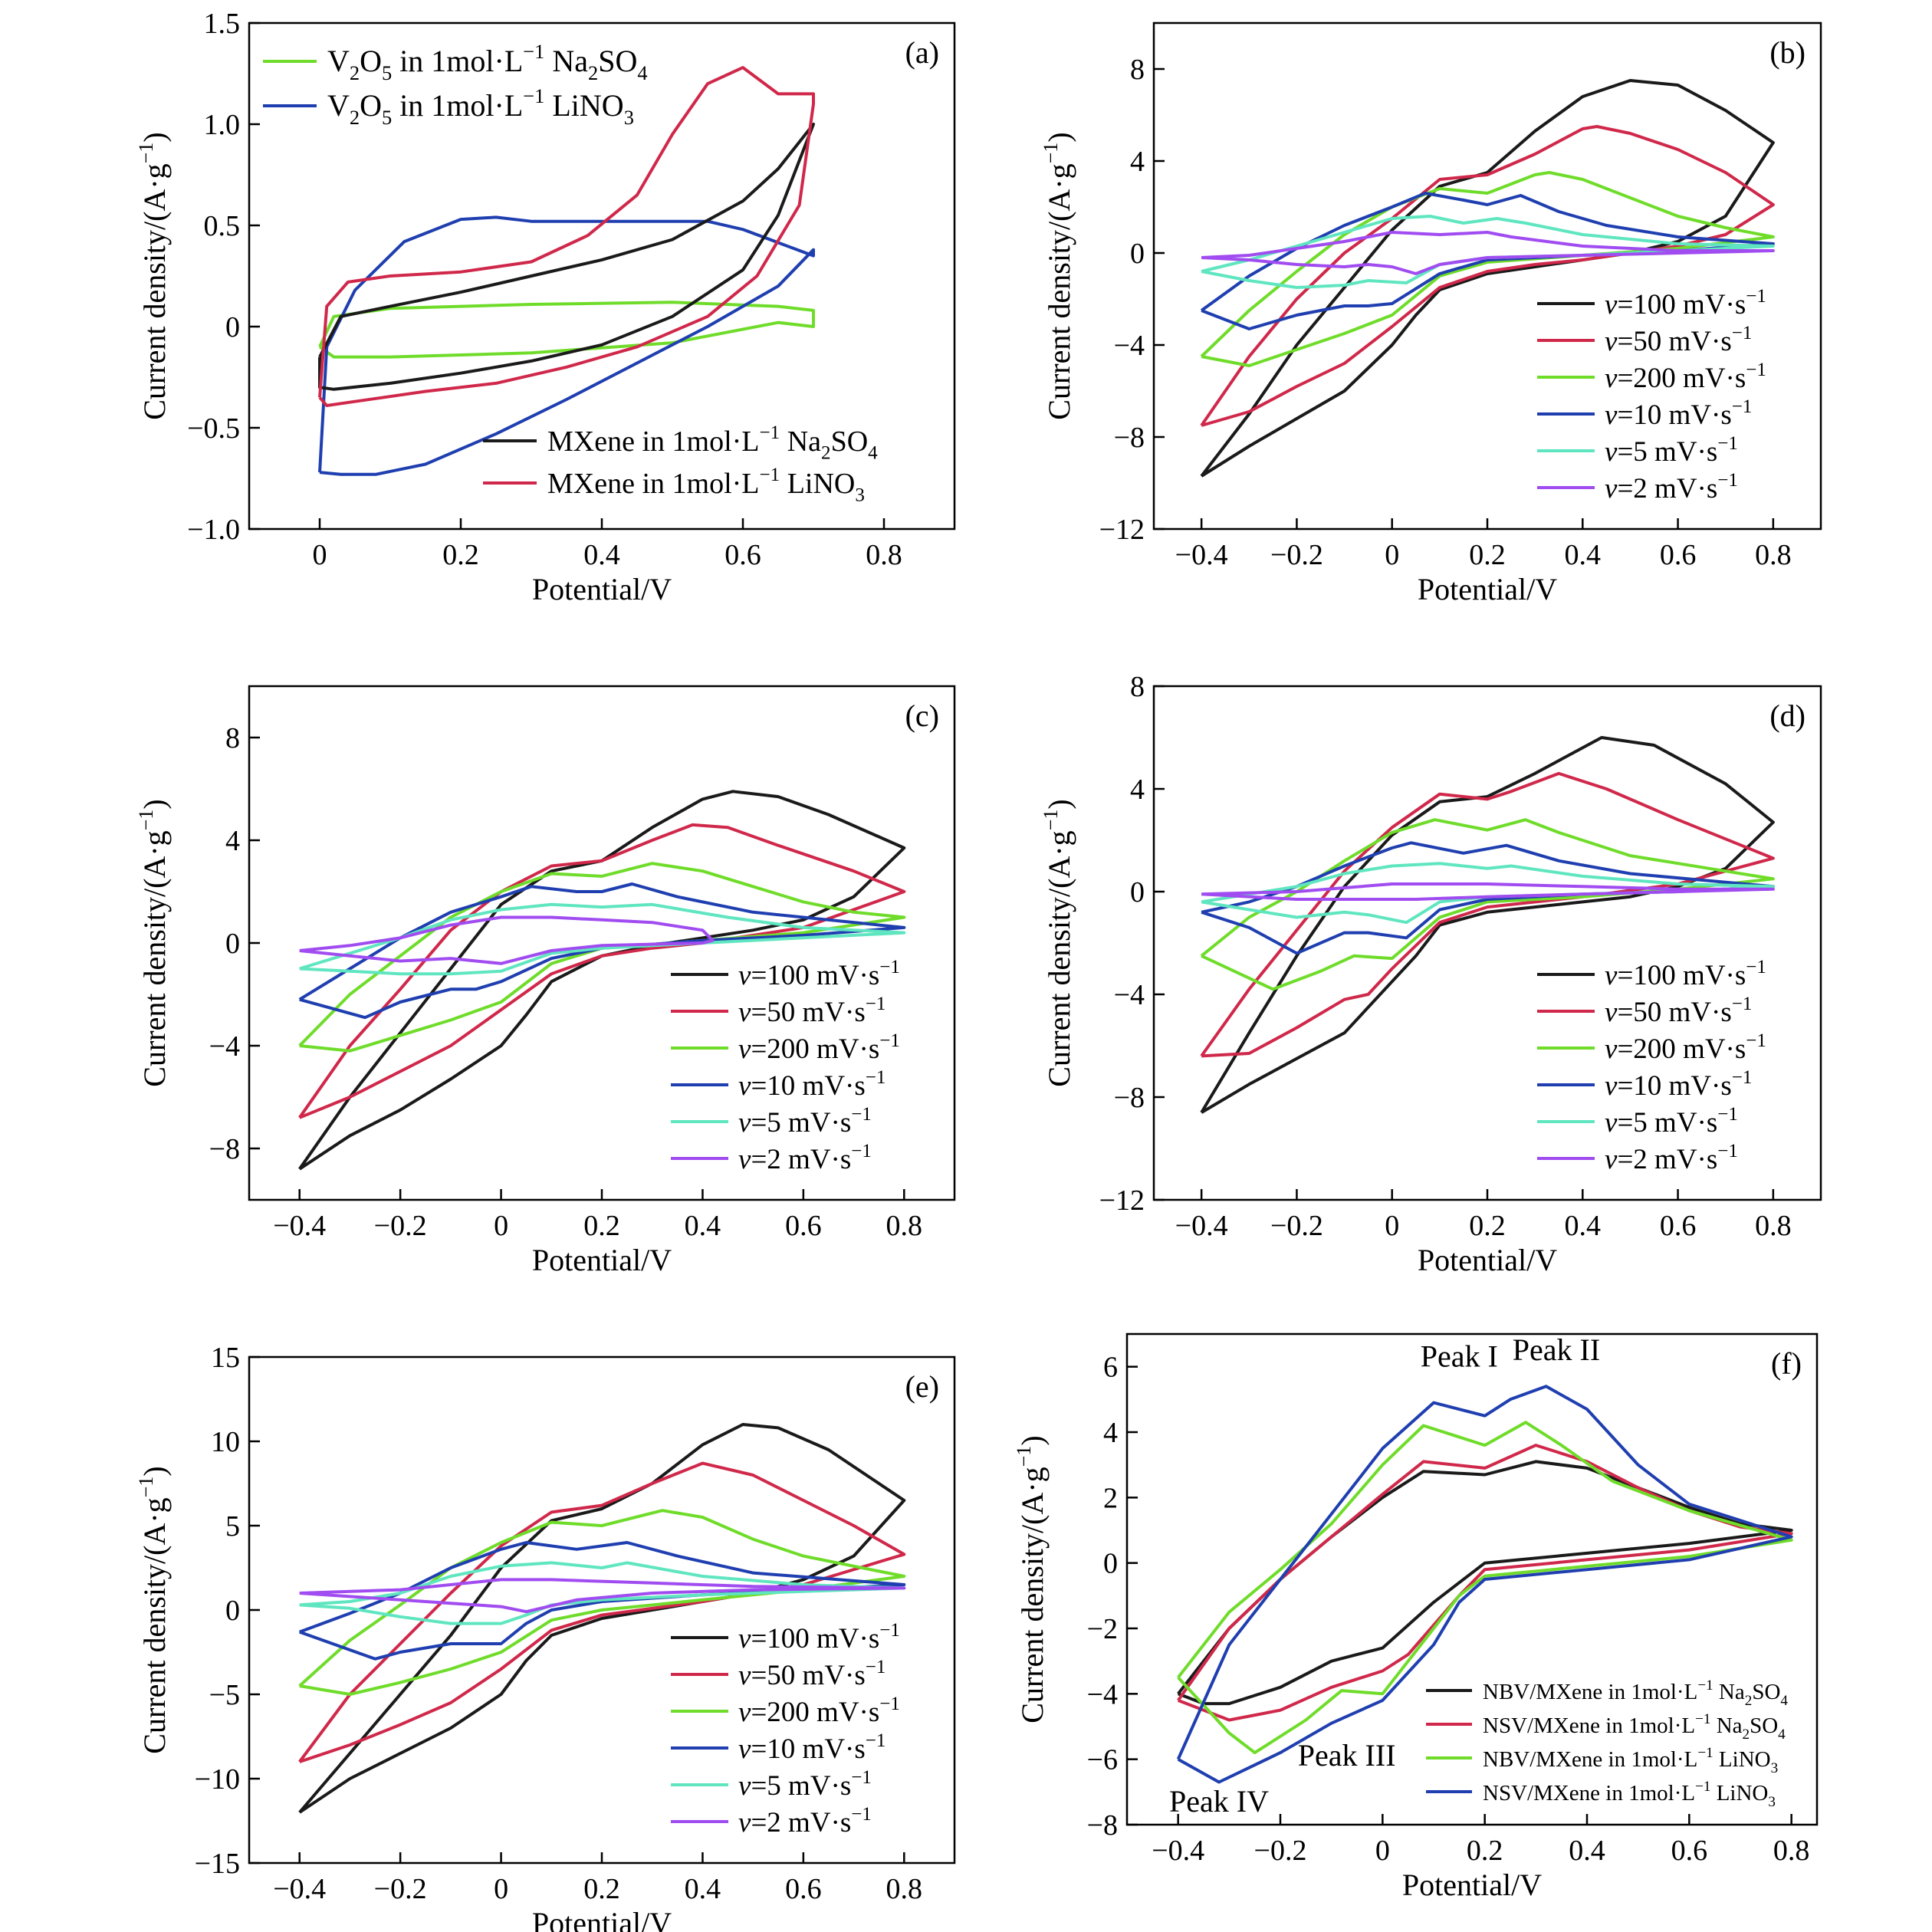 The height and width of the screenshot is (1932, 1932). I want to click on x-tick-label: −0.4, so click(300, 1889).